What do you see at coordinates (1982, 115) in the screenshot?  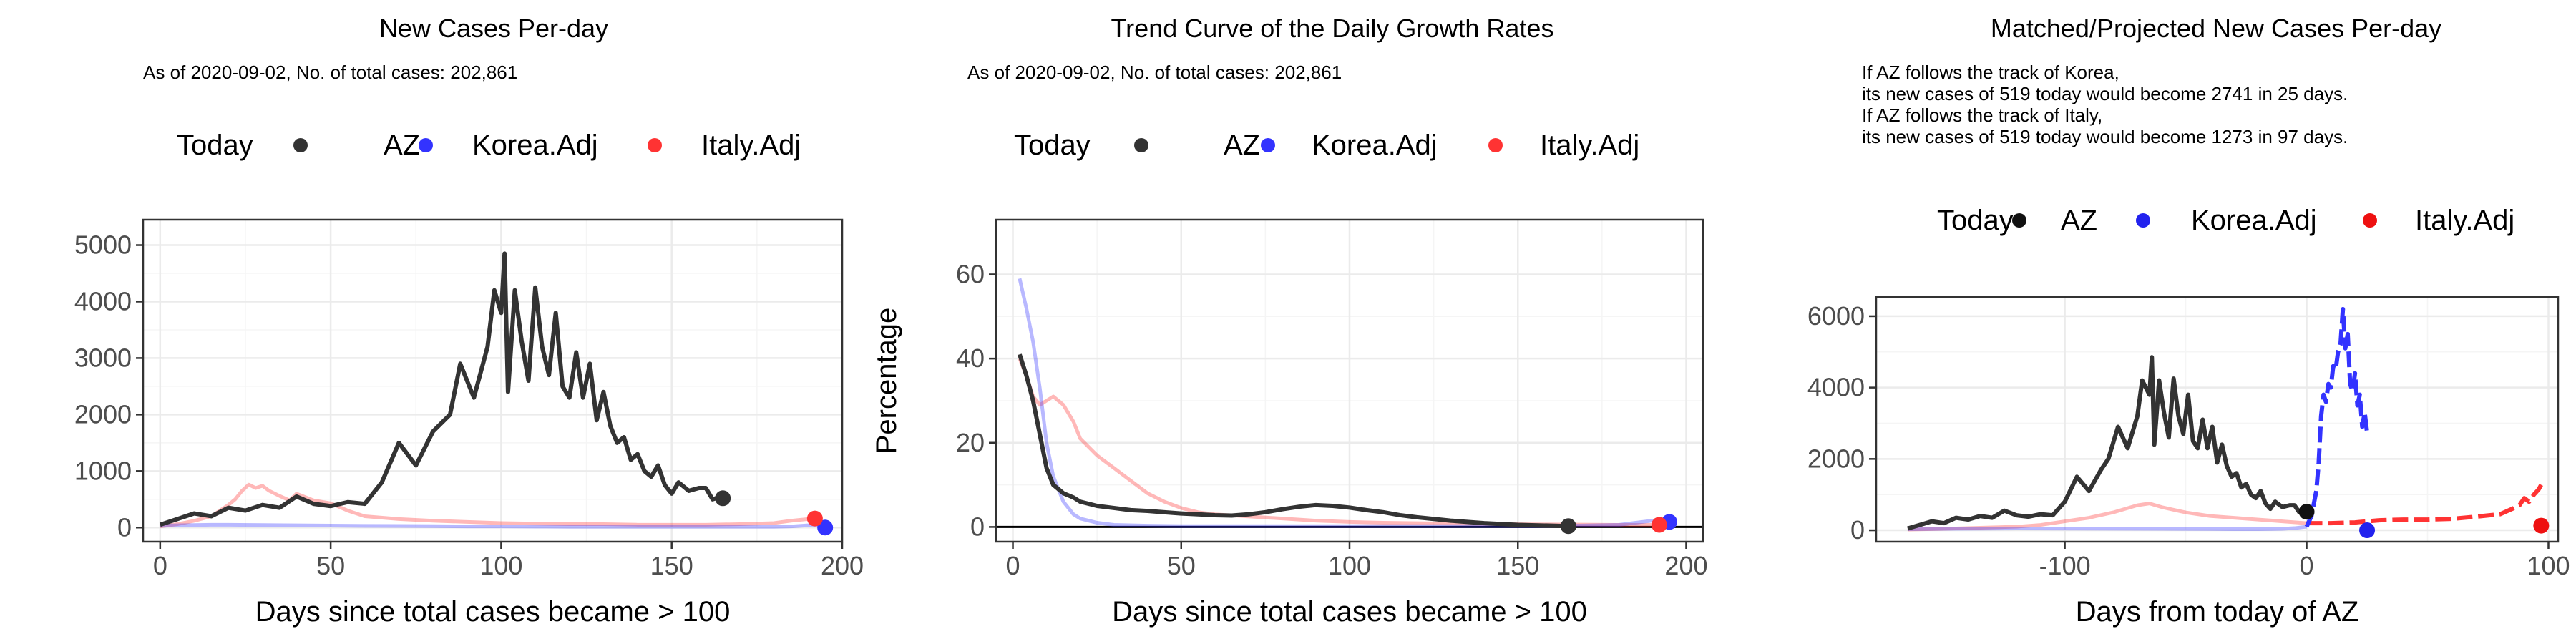 I see `annotation-line: If AZ follows the track of Italy,` at bounding box center [1982, 115].